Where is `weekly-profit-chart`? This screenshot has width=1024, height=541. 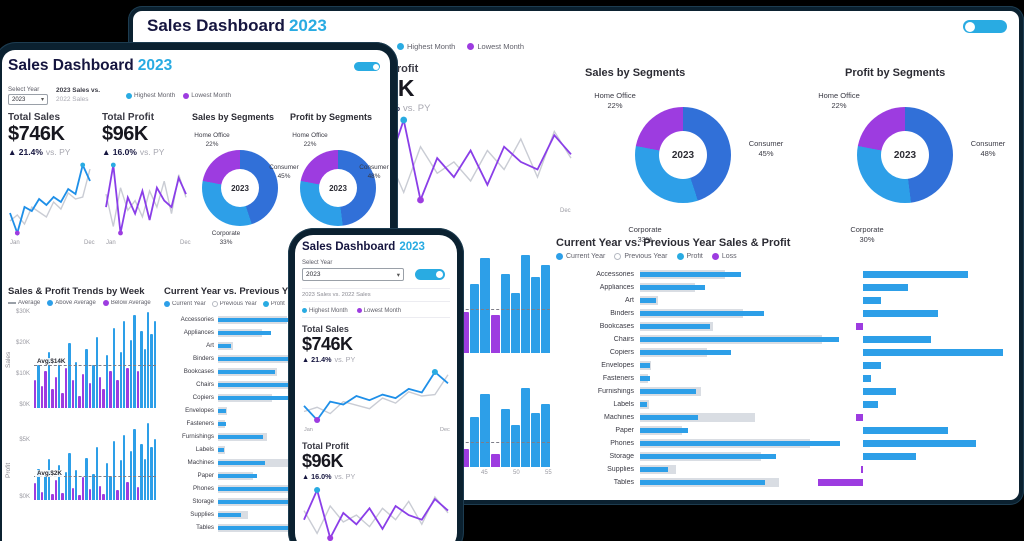 weekly-profit-chart is located at coordinates (95, 461).